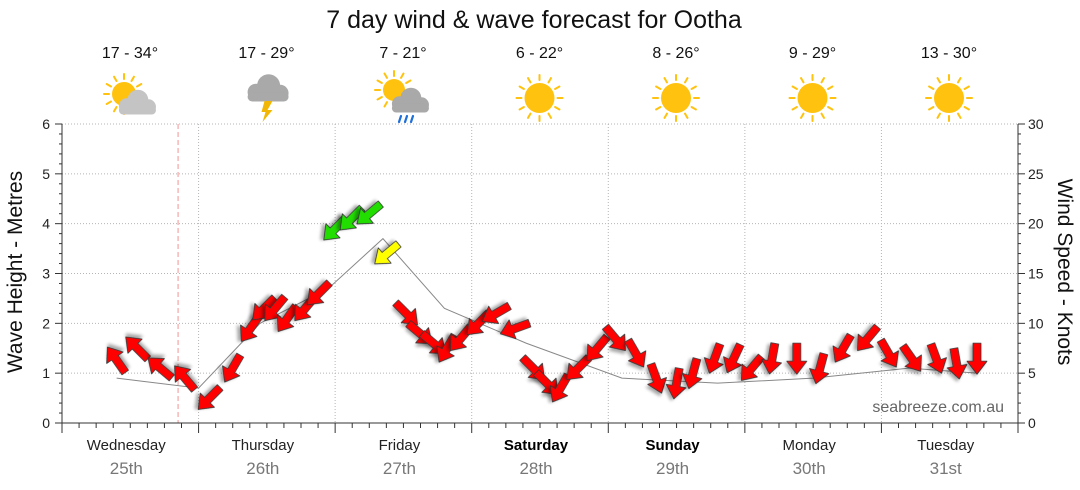 This screenshot has width=1080, height=490. What do you see at coordinates (938, 407) in the screenshot?
I see `watermark: seabreeze.com.au` at bounding box center [938, 407].